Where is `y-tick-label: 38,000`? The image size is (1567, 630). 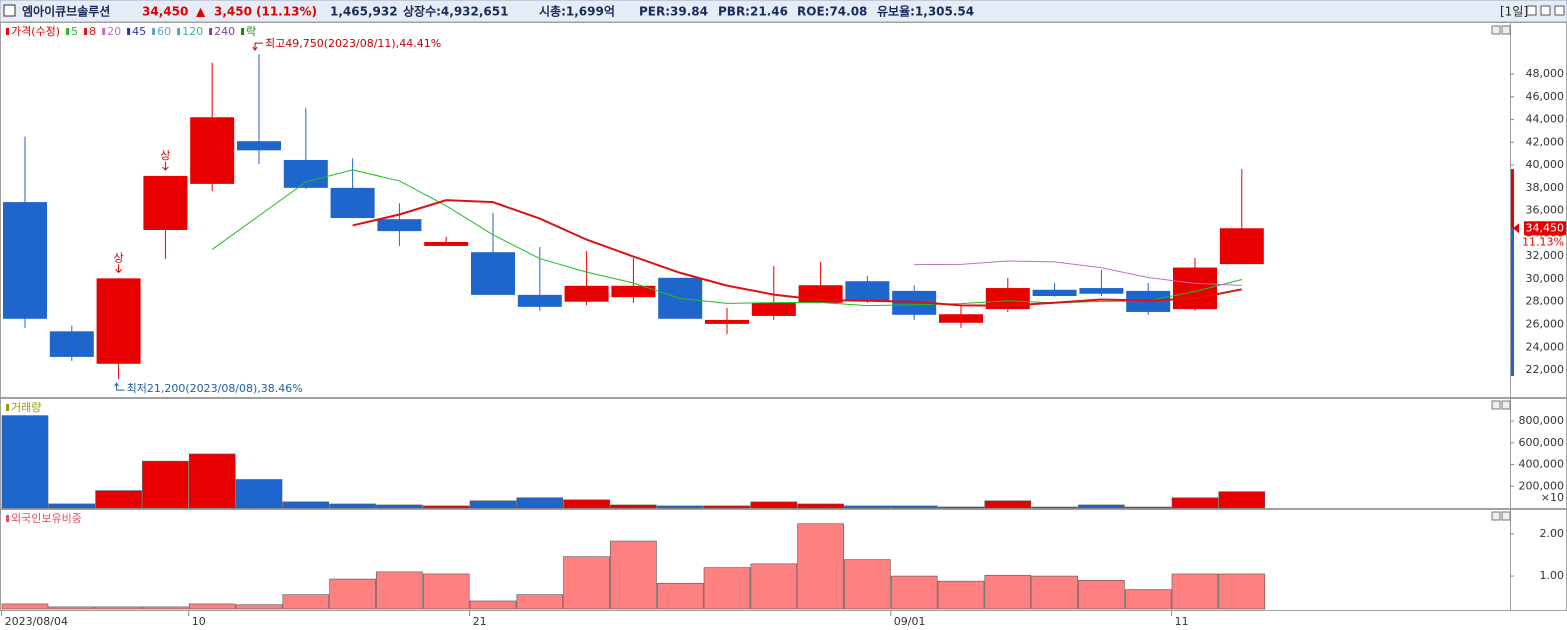
y-tick-label: 38,000 is located at coordinates (1545, 187).